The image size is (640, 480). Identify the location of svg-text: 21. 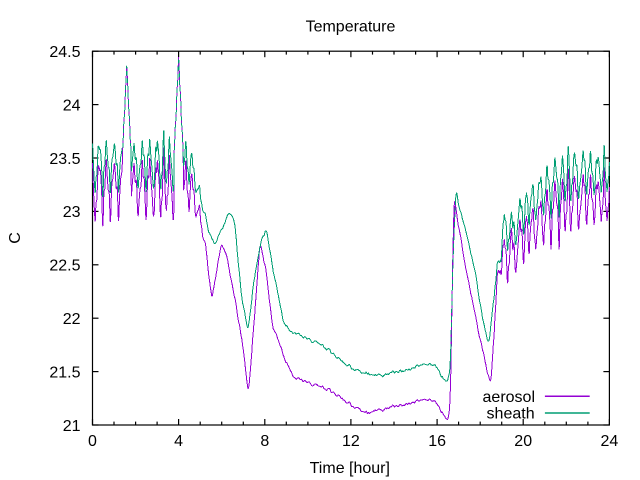
(72, 426).